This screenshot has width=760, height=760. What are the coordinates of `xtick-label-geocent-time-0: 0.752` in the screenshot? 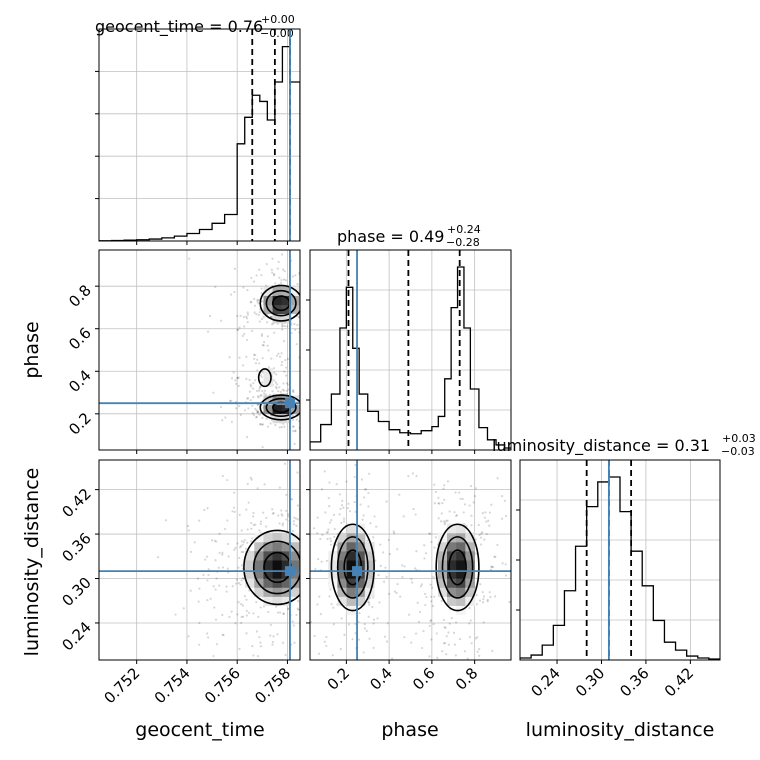 It's located at (121, 685).